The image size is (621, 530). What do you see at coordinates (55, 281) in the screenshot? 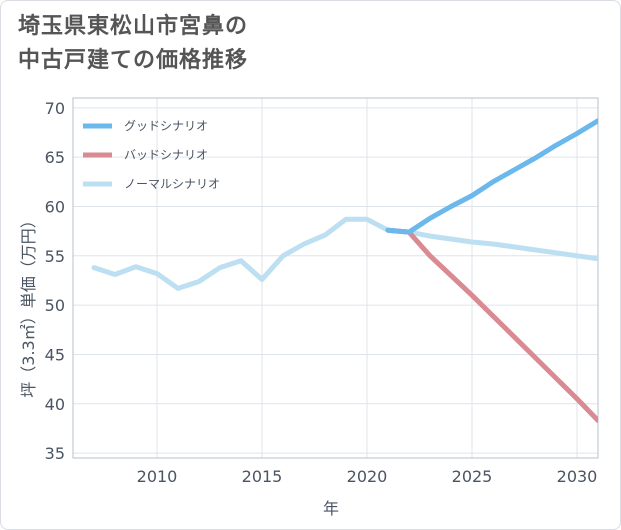
I see `y-axis-ticks: 35 40 45 50 55 60 65 70` at bounding box center [55, 281].